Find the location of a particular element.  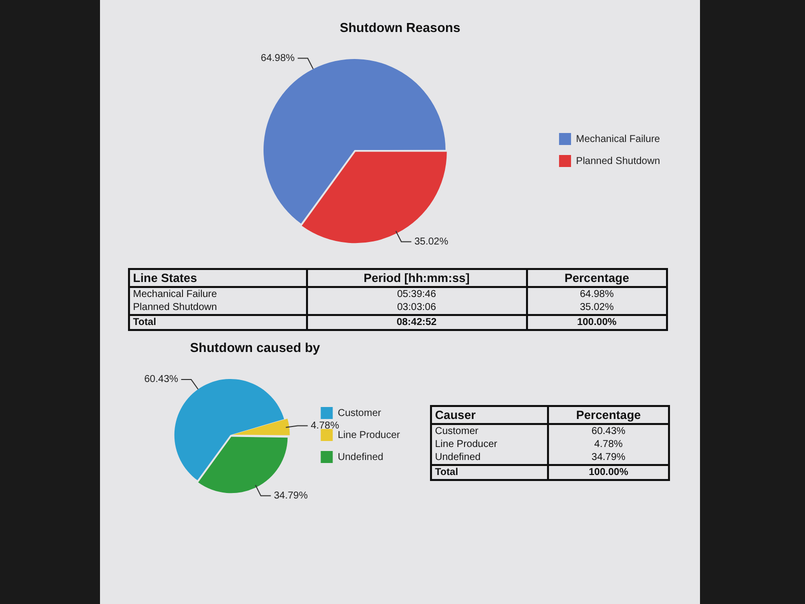

text: 60.43% is located at coordinates (609, 431).